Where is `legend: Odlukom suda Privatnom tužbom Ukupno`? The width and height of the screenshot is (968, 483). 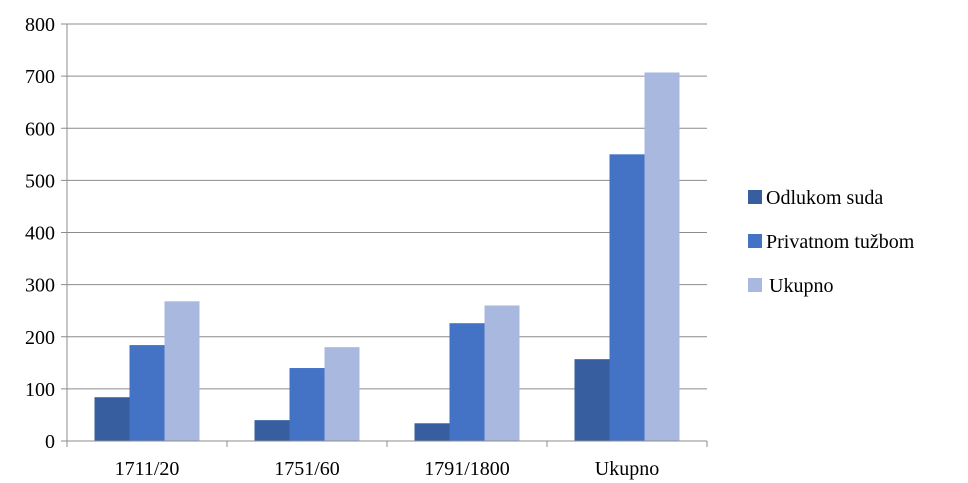 legend: Odlukom suda Privatnom tužbom Ukupno is located at coordinates (831, 242).